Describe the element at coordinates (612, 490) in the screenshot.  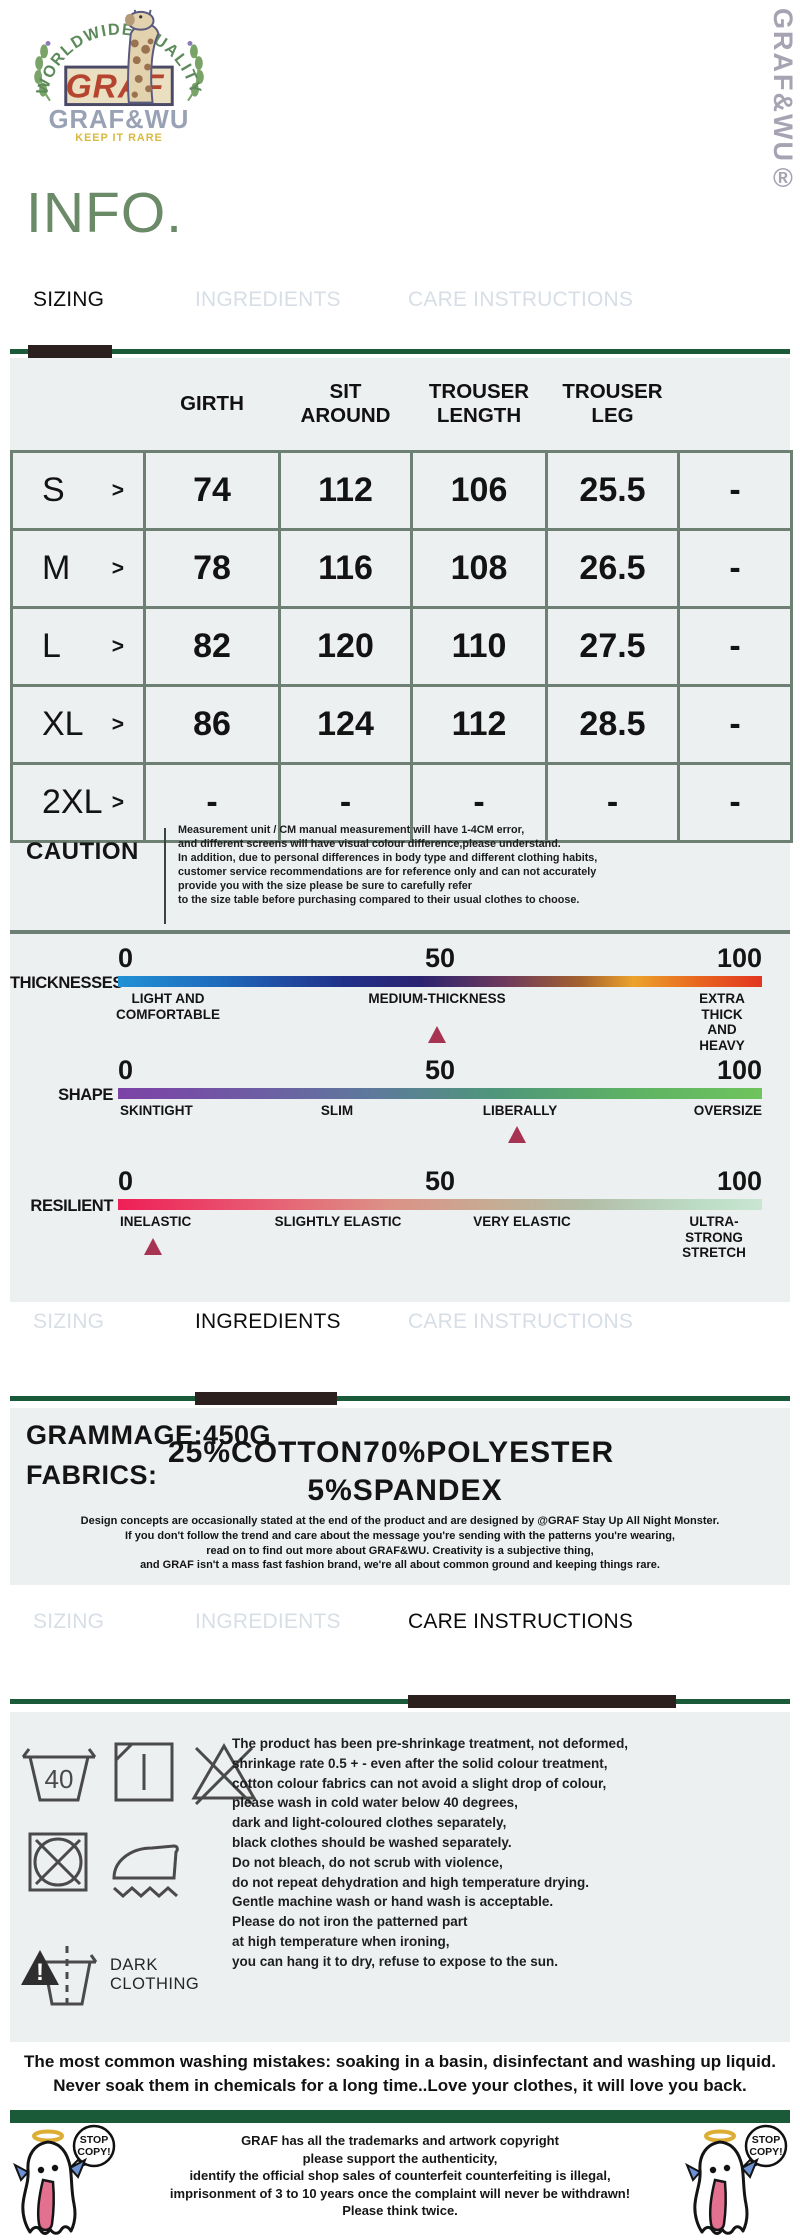
I see `cell-trouser-leg: 25.5` at that location.